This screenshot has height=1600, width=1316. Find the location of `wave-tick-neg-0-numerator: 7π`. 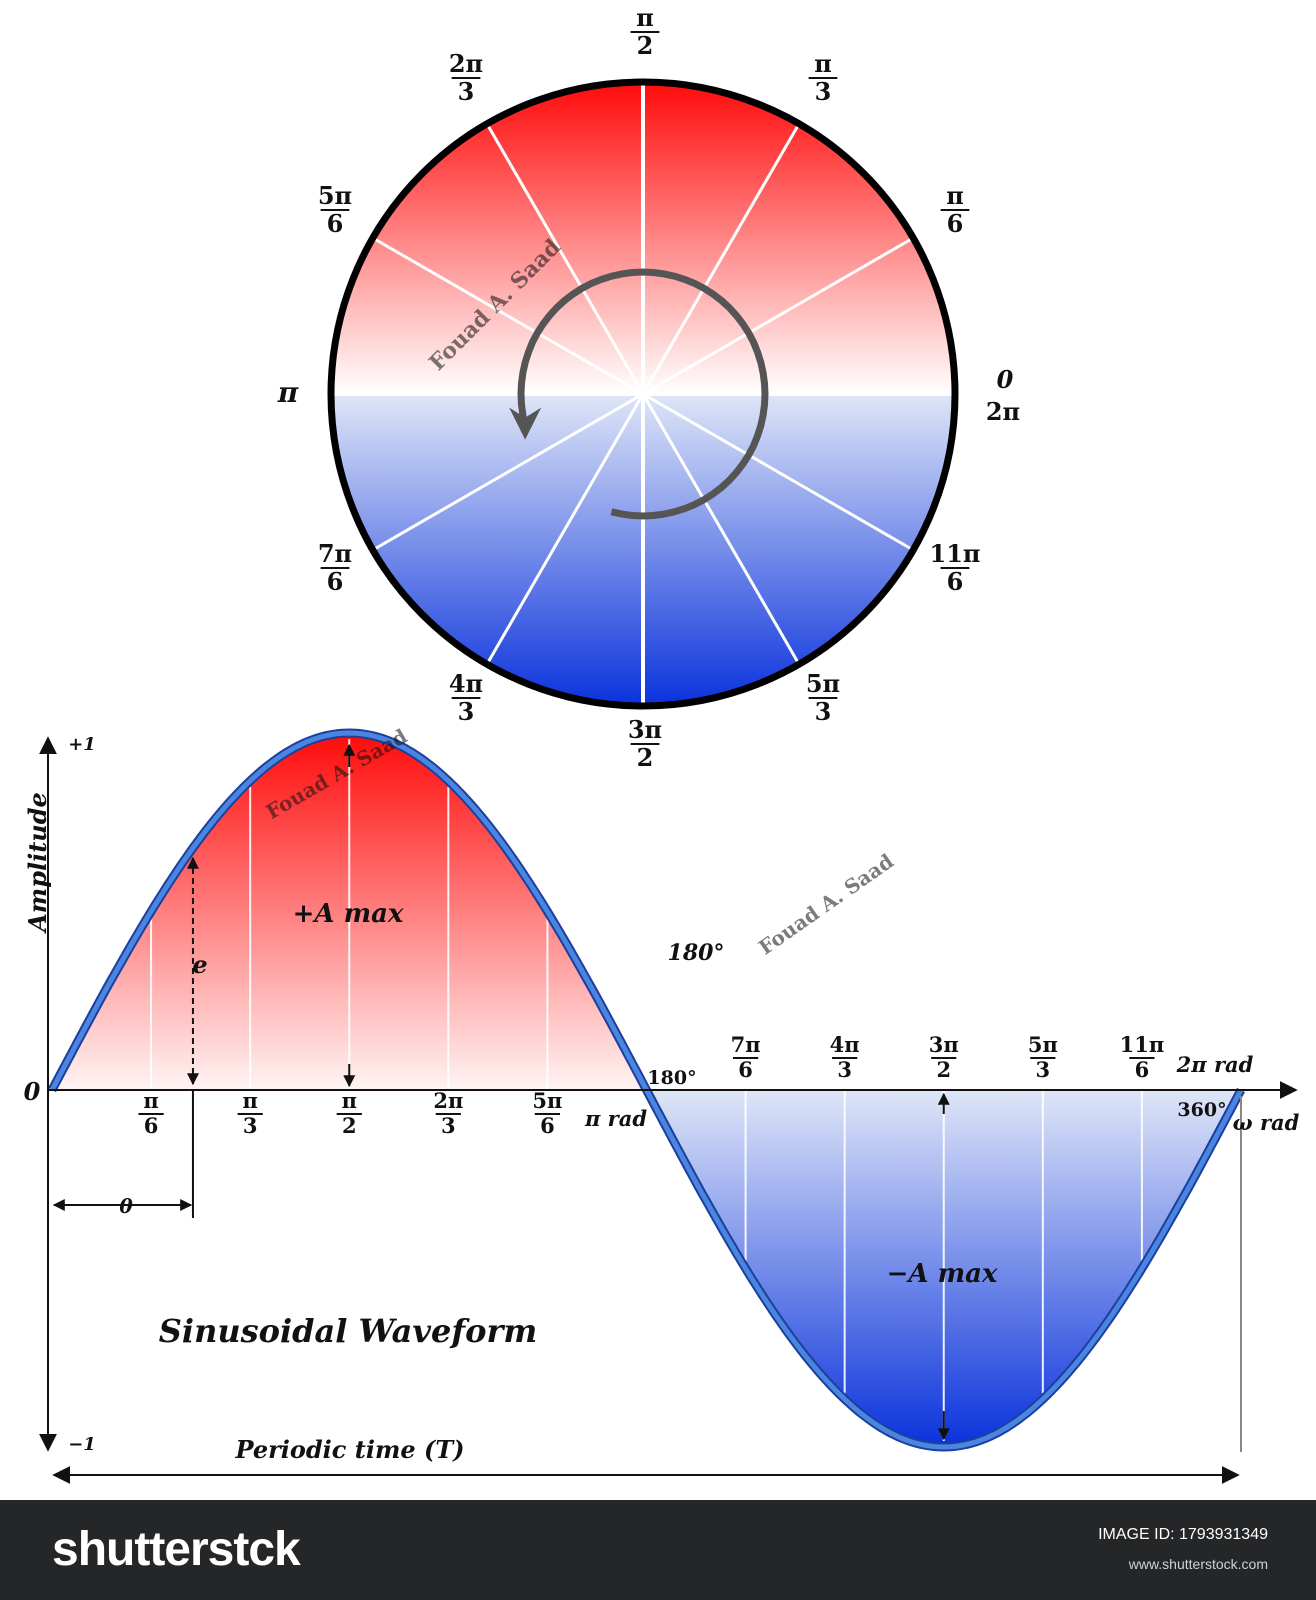

wave-tick-neg-0-numerator: 7π is located at coordinates (746, 1044).